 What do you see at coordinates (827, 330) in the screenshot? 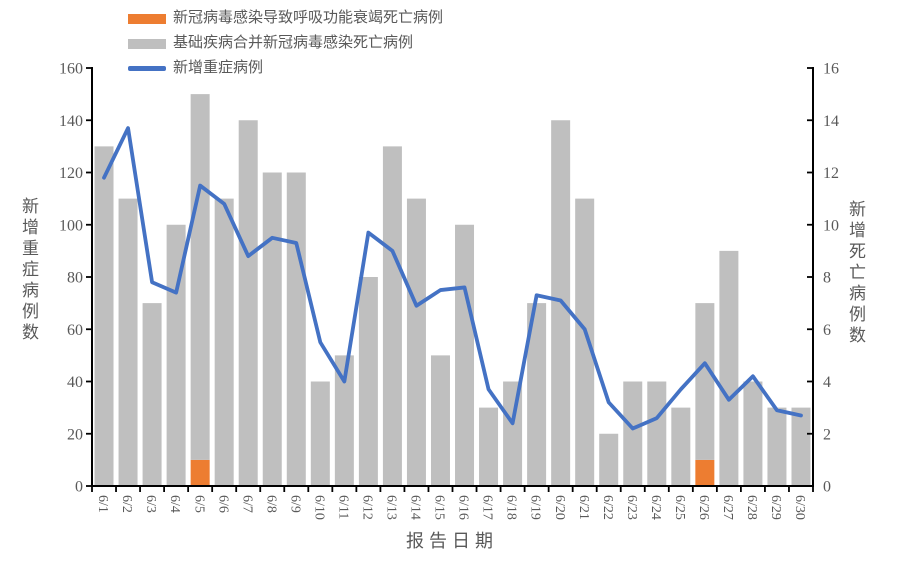
I see `right-tick-label-6: 6` at bounding box center [827, 330].